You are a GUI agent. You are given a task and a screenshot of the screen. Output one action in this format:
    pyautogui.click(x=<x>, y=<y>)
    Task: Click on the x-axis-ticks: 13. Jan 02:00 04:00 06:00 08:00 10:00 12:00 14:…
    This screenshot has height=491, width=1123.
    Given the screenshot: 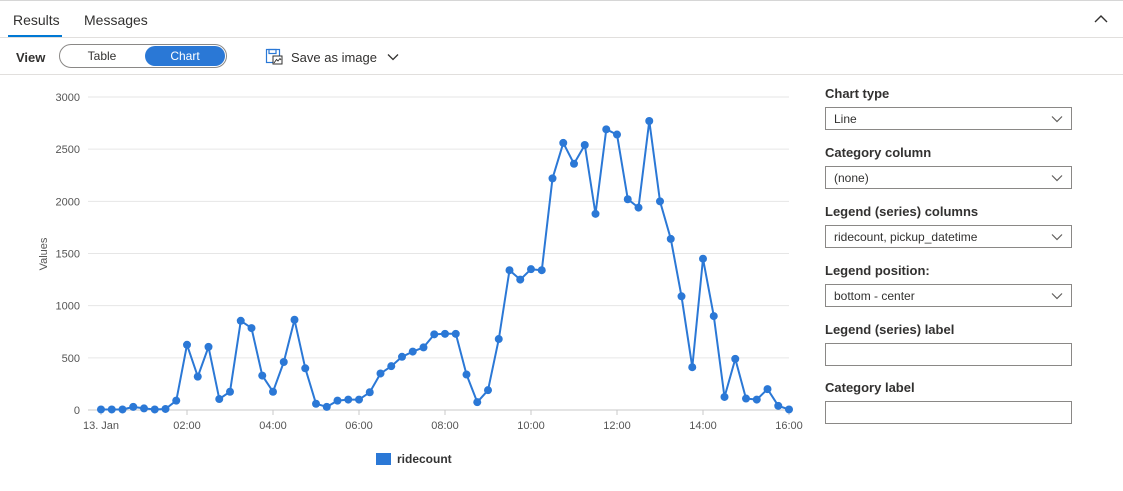 What is the action you would take?
    pyautogui.click(x=443, y=421)
    